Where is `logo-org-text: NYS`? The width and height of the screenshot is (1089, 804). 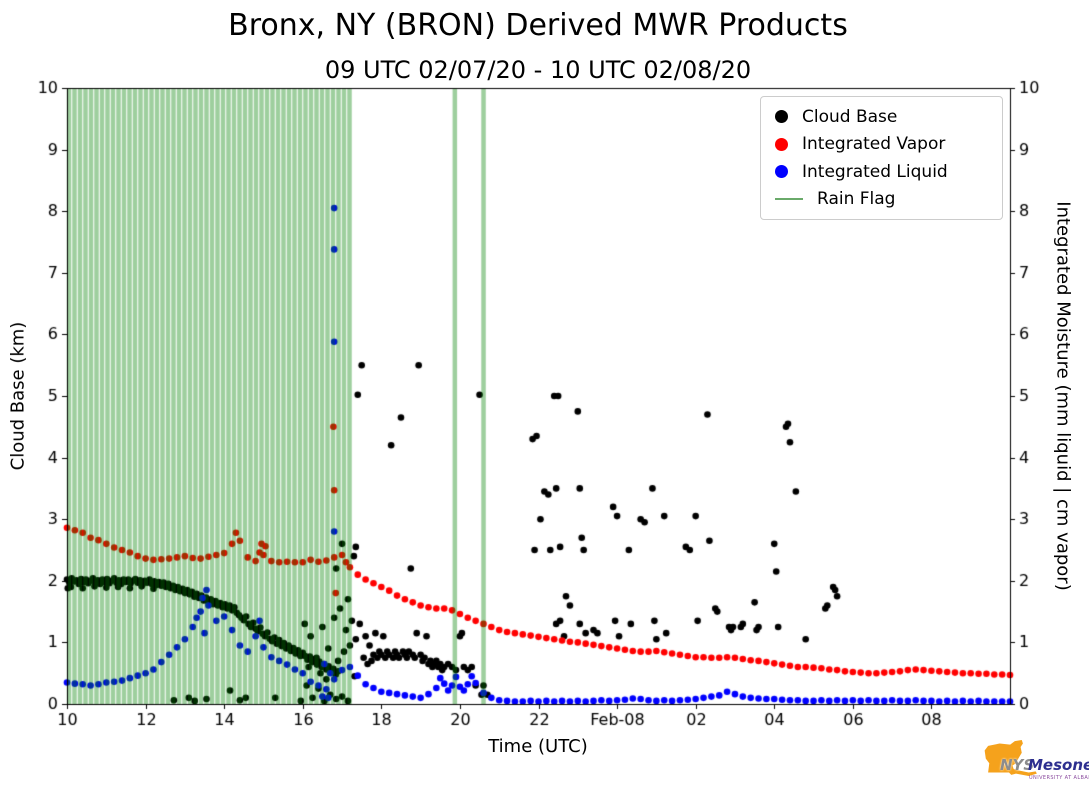
logo-org-text: NYS is located at coordinates (1017, 765).